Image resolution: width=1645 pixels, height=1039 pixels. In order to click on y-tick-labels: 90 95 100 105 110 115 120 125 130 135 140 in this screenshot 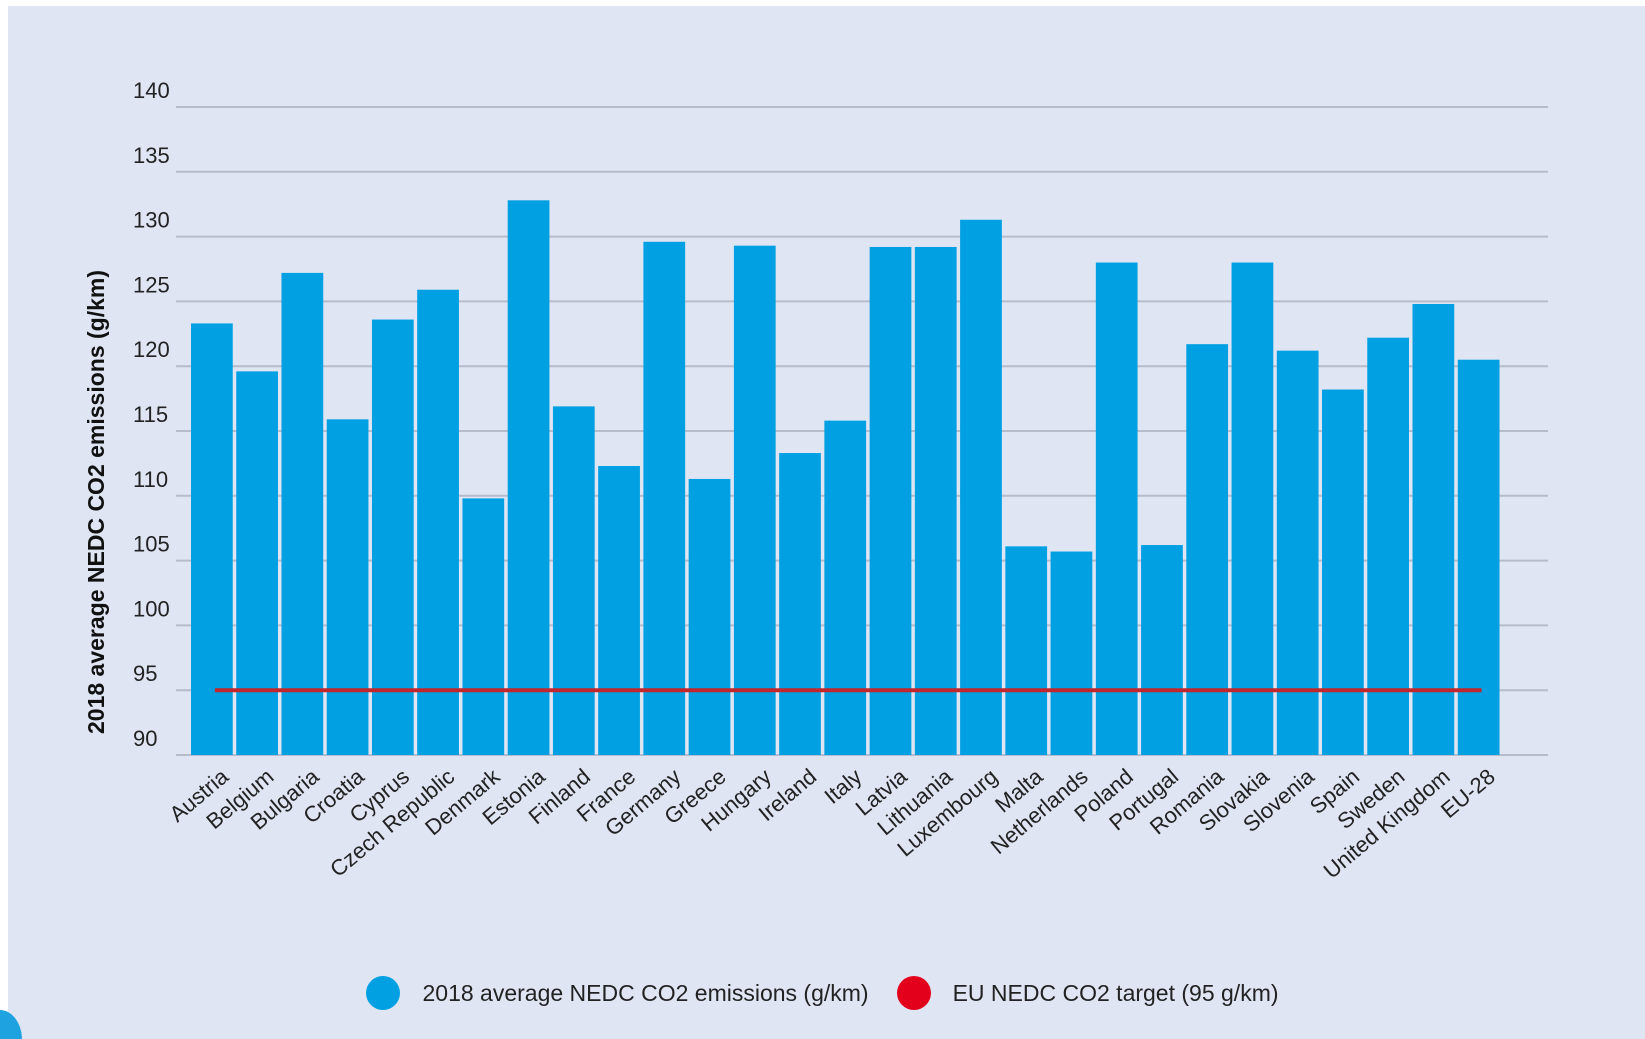, I will do `click(151, 414)`.